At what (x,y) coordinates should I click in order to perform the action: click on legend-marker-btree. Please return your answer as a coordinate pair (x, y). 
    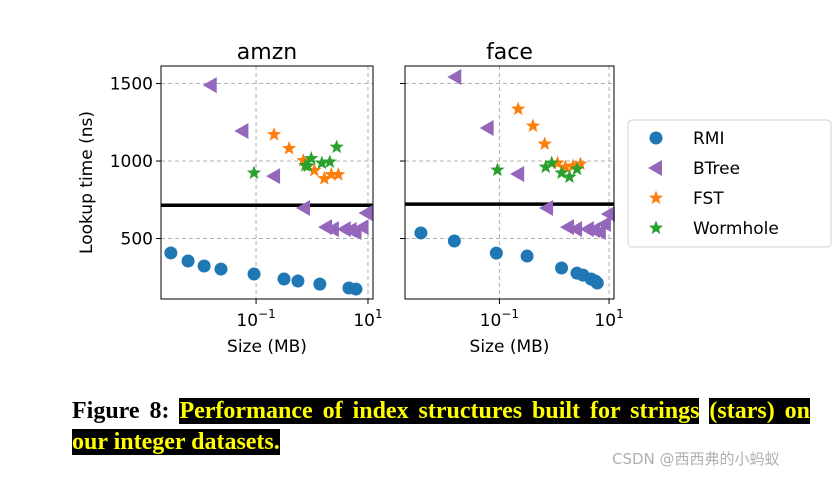
    Looking at the image, I should click on (655, 168).